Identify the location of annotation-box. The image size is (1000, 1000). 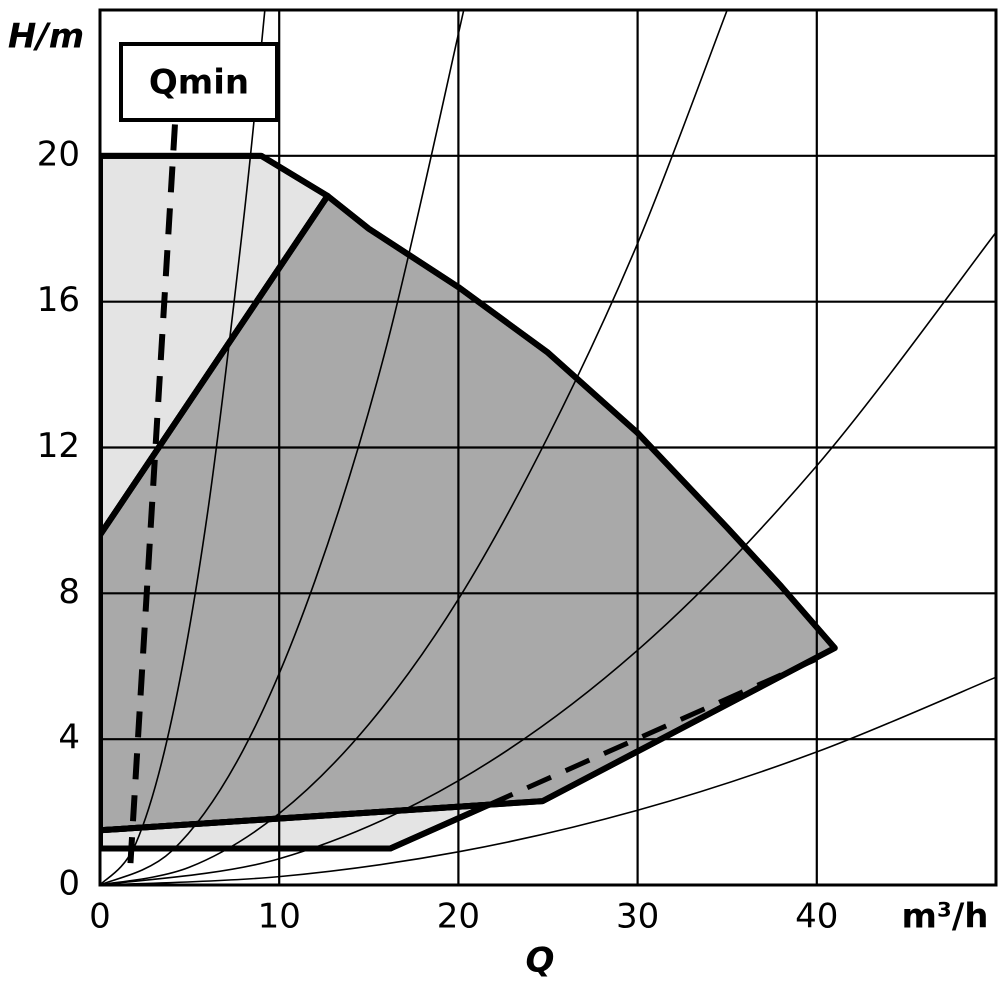
(199, 82).